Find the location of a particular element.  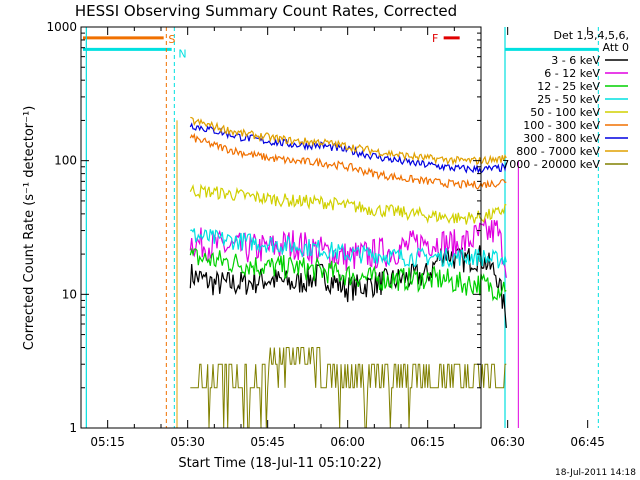

x-tick-label: 05:15 is located at coordinates (107, 442).